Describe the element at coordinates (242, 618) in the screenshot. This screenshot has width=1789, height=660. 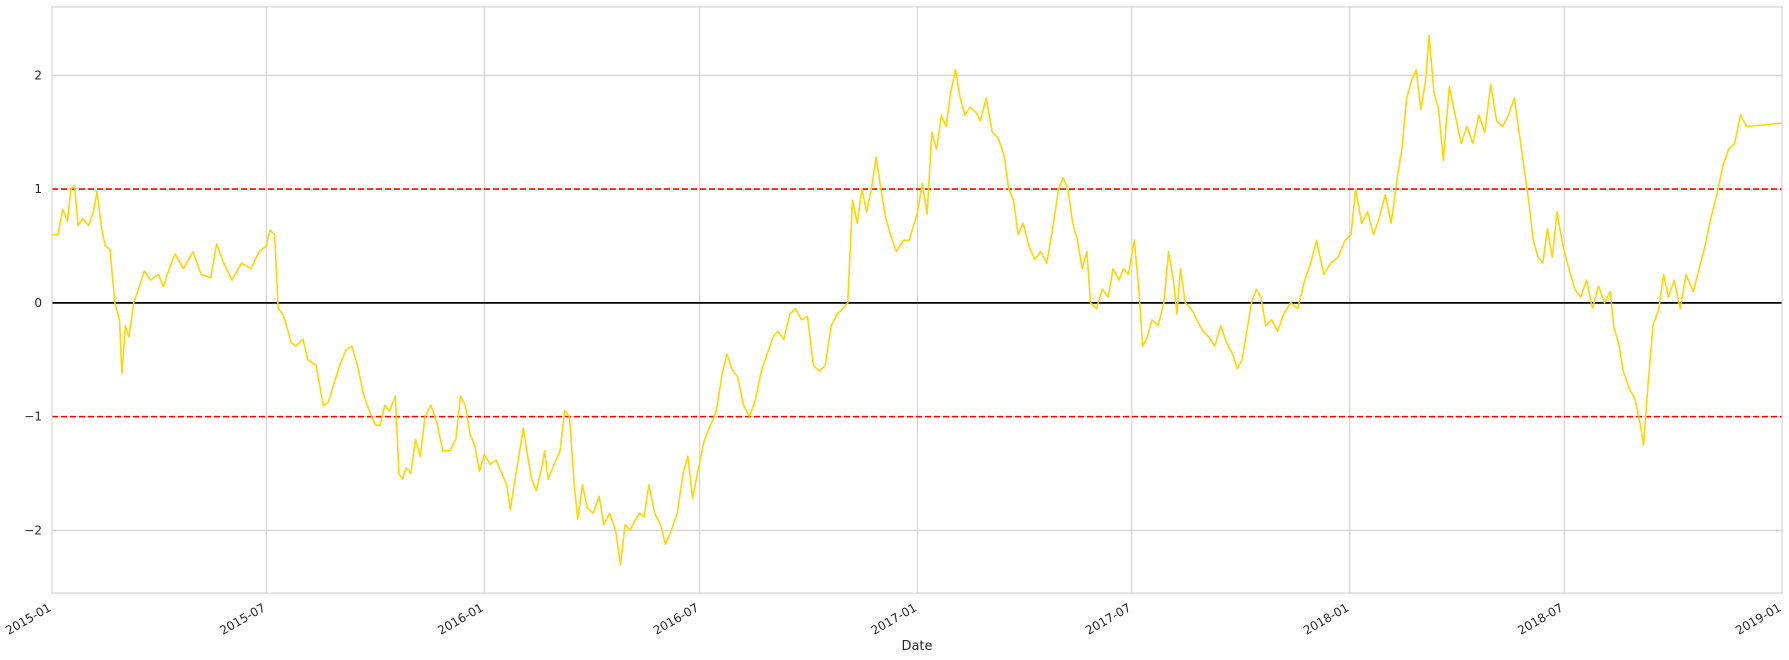
I see `x-tick-label: 2015-07` at that location.